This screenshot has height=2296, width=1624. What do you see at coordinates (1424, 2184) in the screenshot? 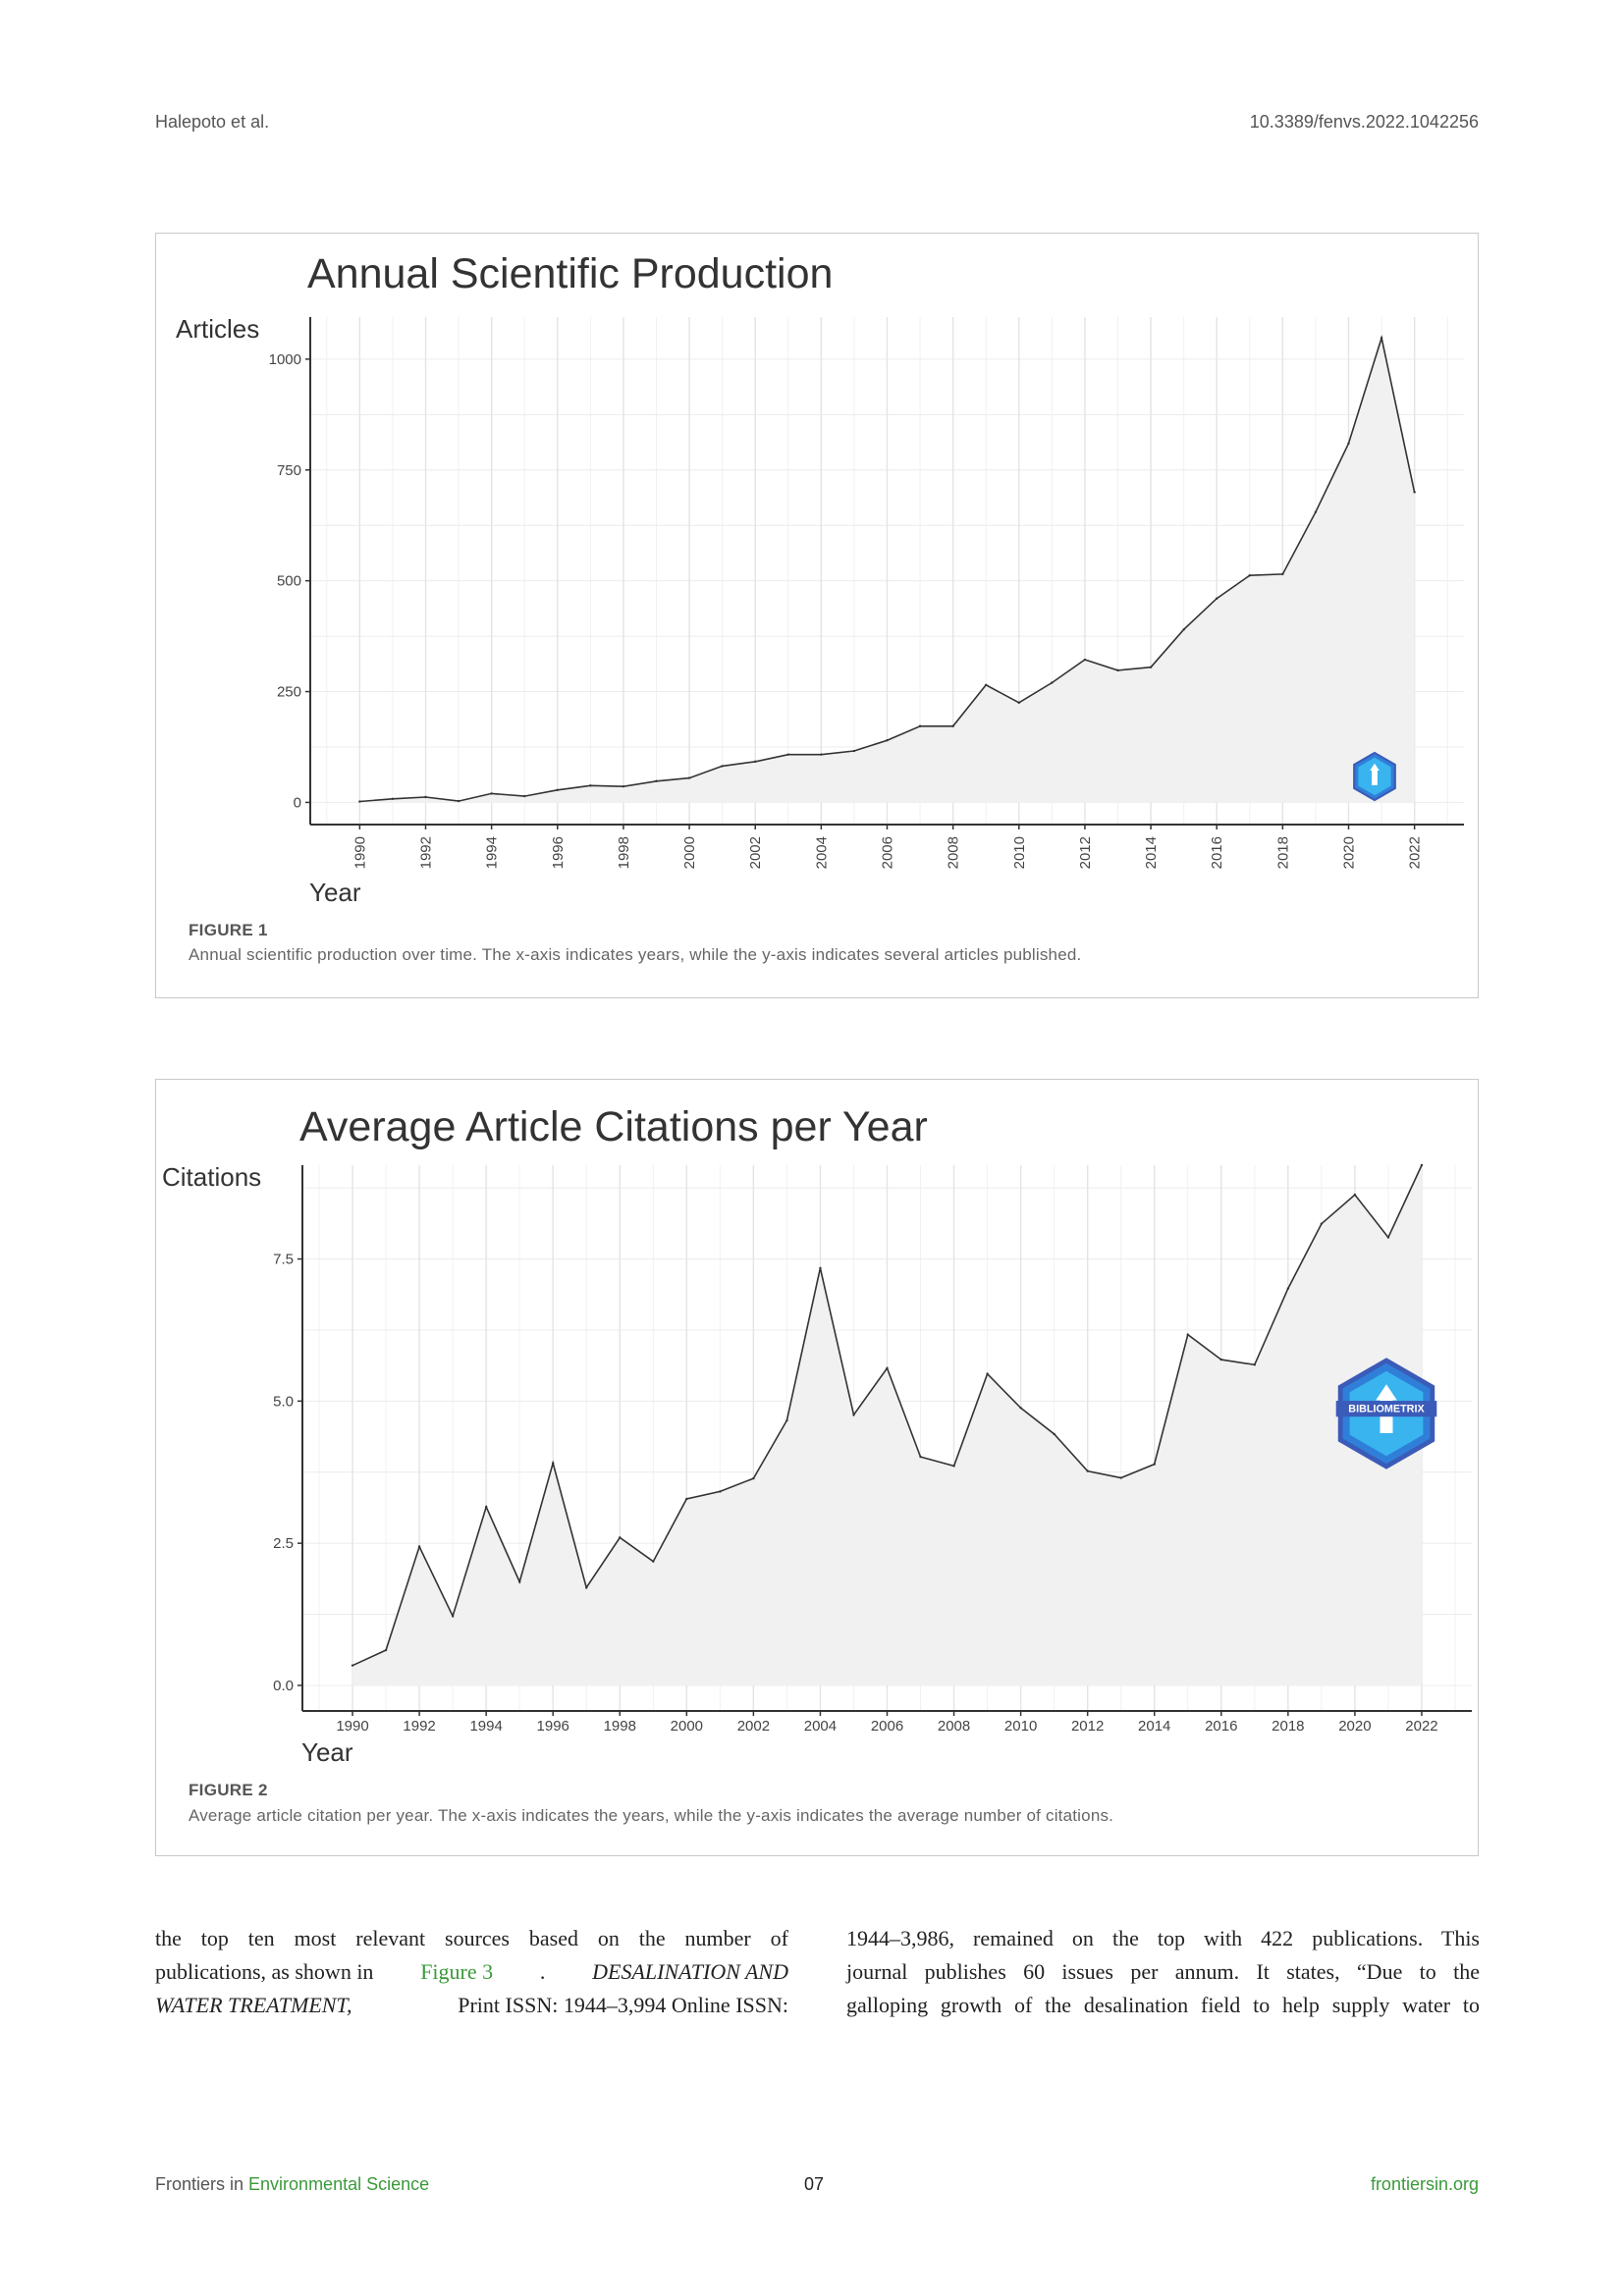
I see `footer-site-link: frontiersin.org` at bounding box center [1424, 2184].